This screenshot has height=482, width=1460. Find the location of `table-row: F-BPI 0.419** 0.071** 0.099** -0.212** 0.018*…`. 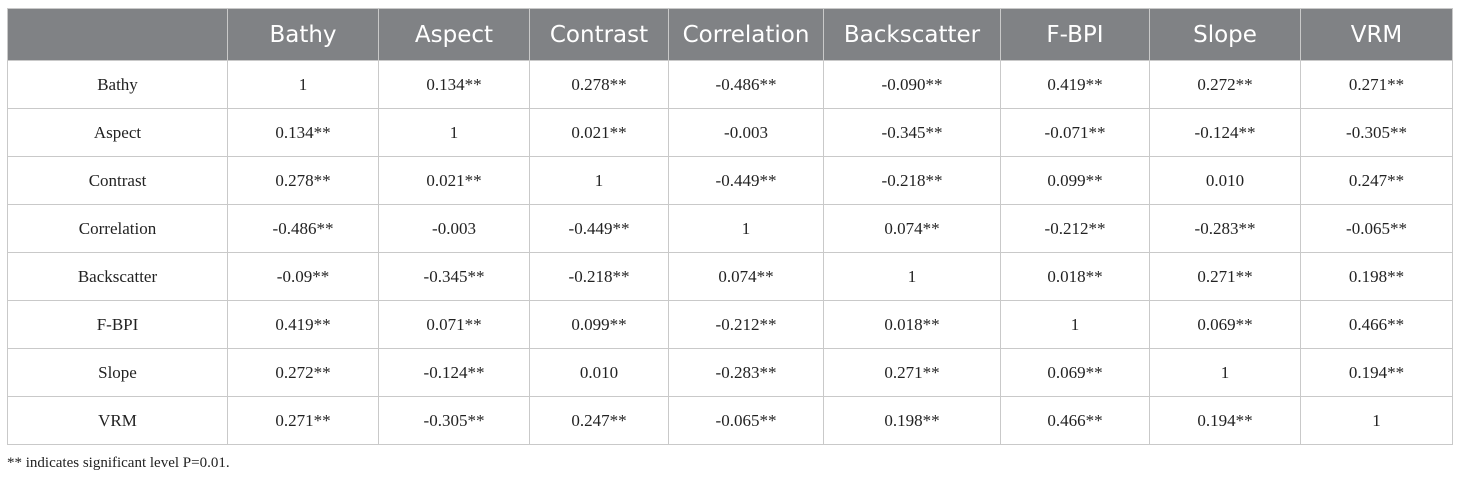

table-row: F-BPI 0.419** 0.071** 0.099** -0.212** 0.018*… is located at coordinates (730, 324).